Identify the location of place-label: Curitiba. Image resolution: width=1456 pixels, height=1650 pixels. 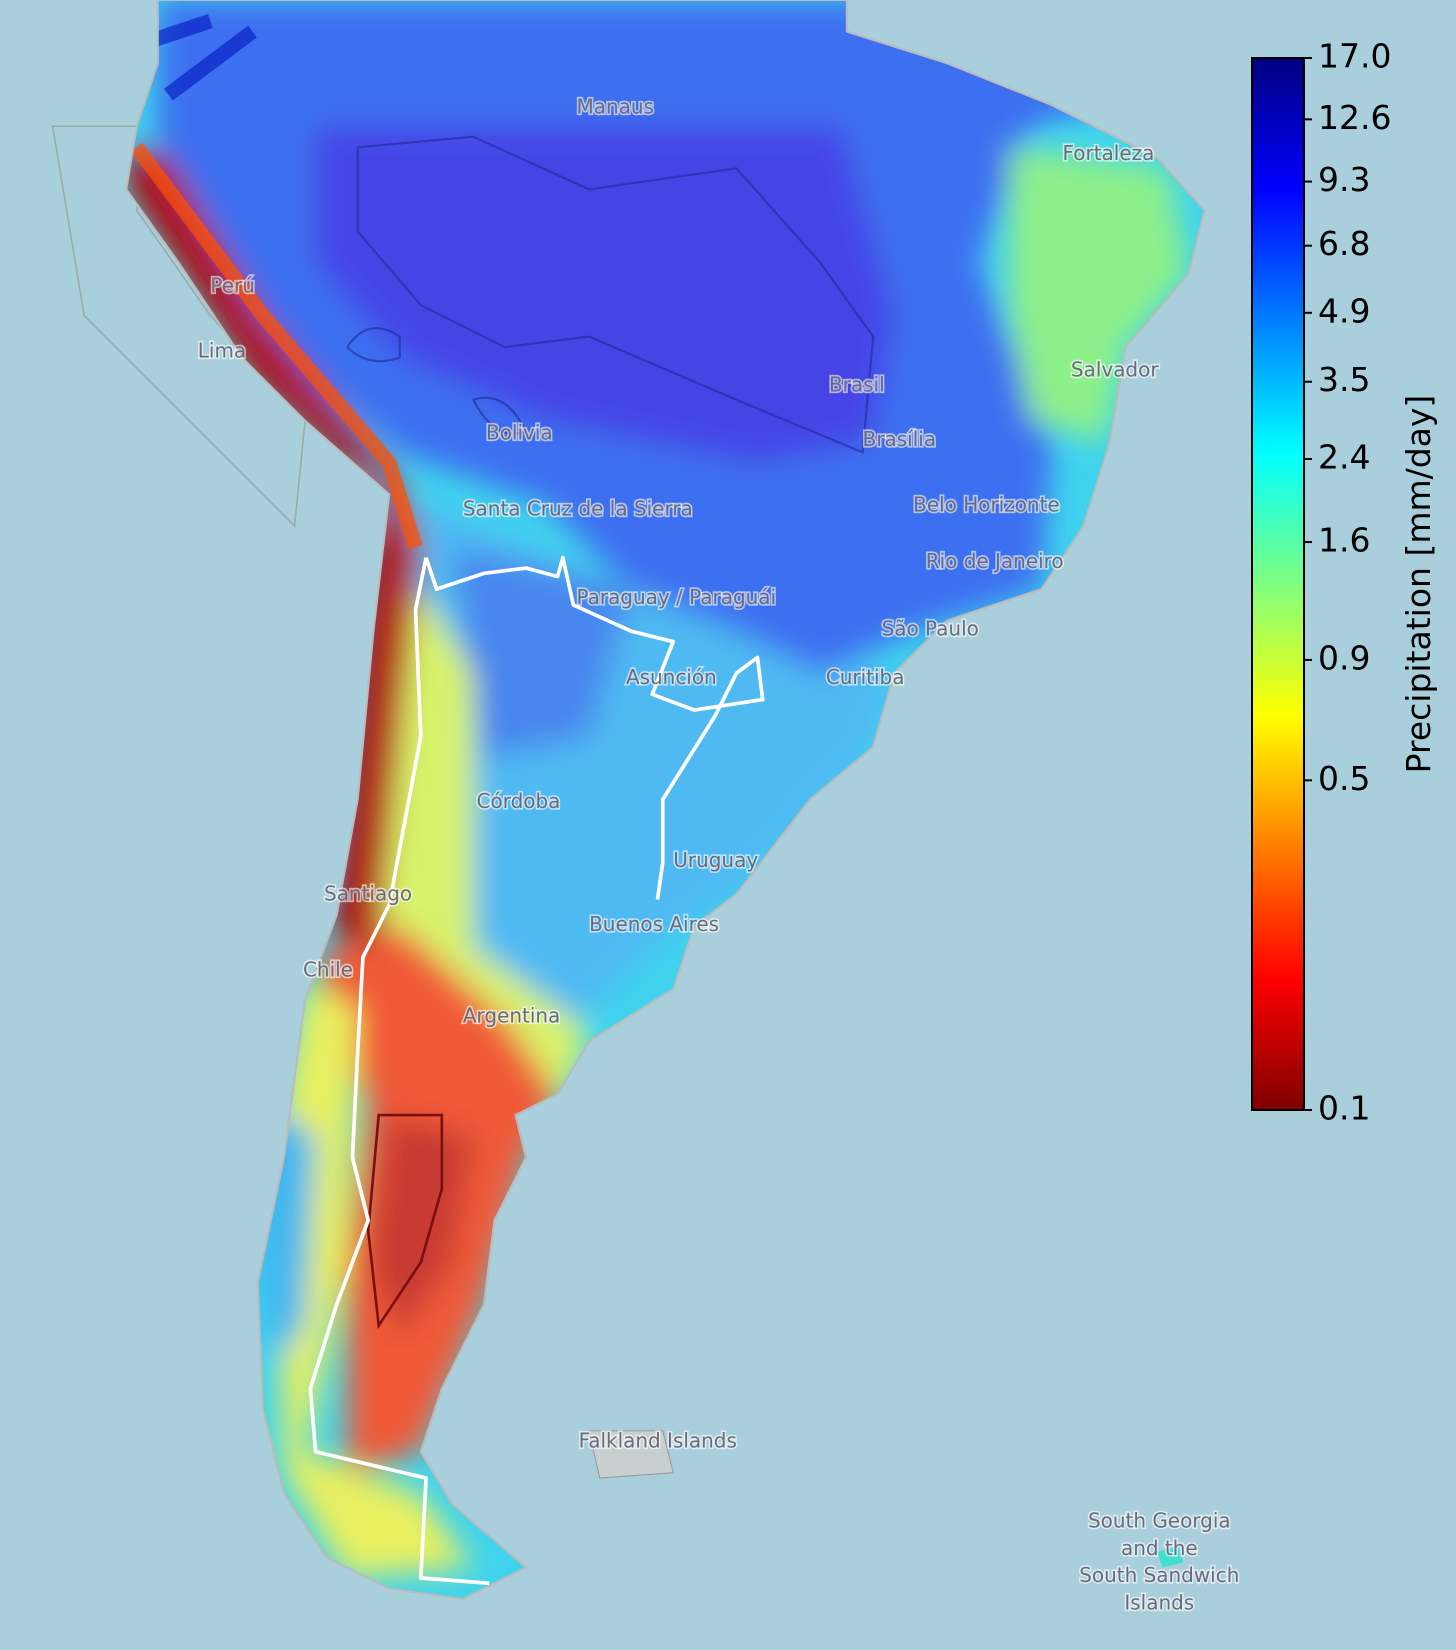
(865, 677).